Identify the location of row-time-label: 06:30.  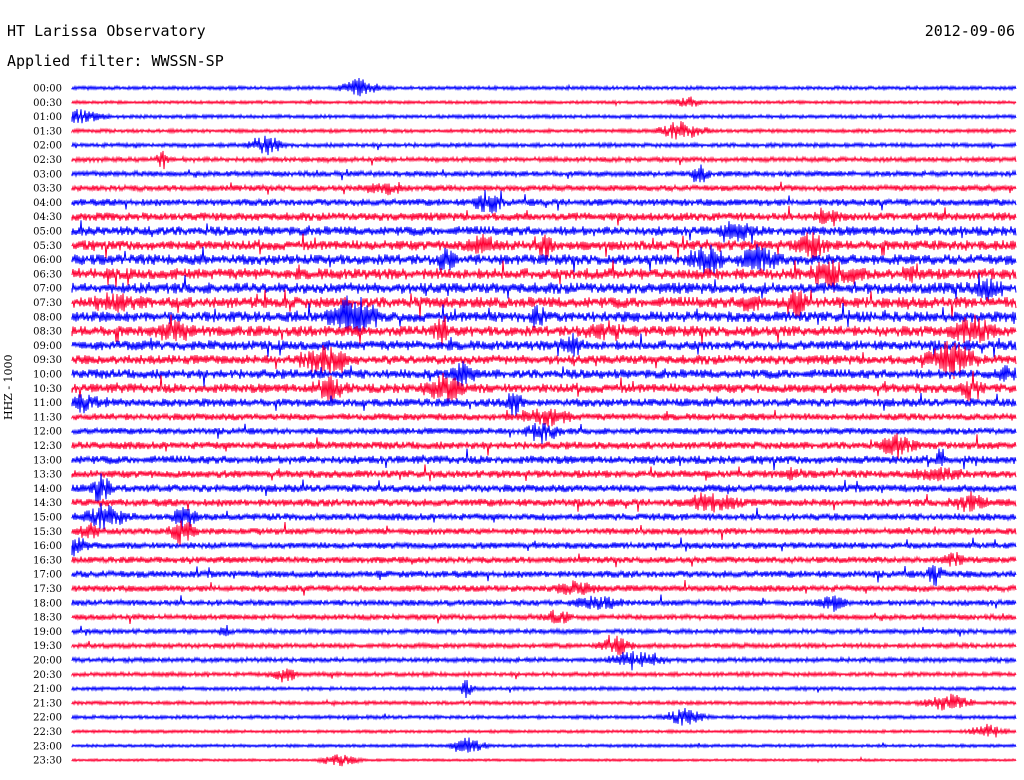
(47, 274).